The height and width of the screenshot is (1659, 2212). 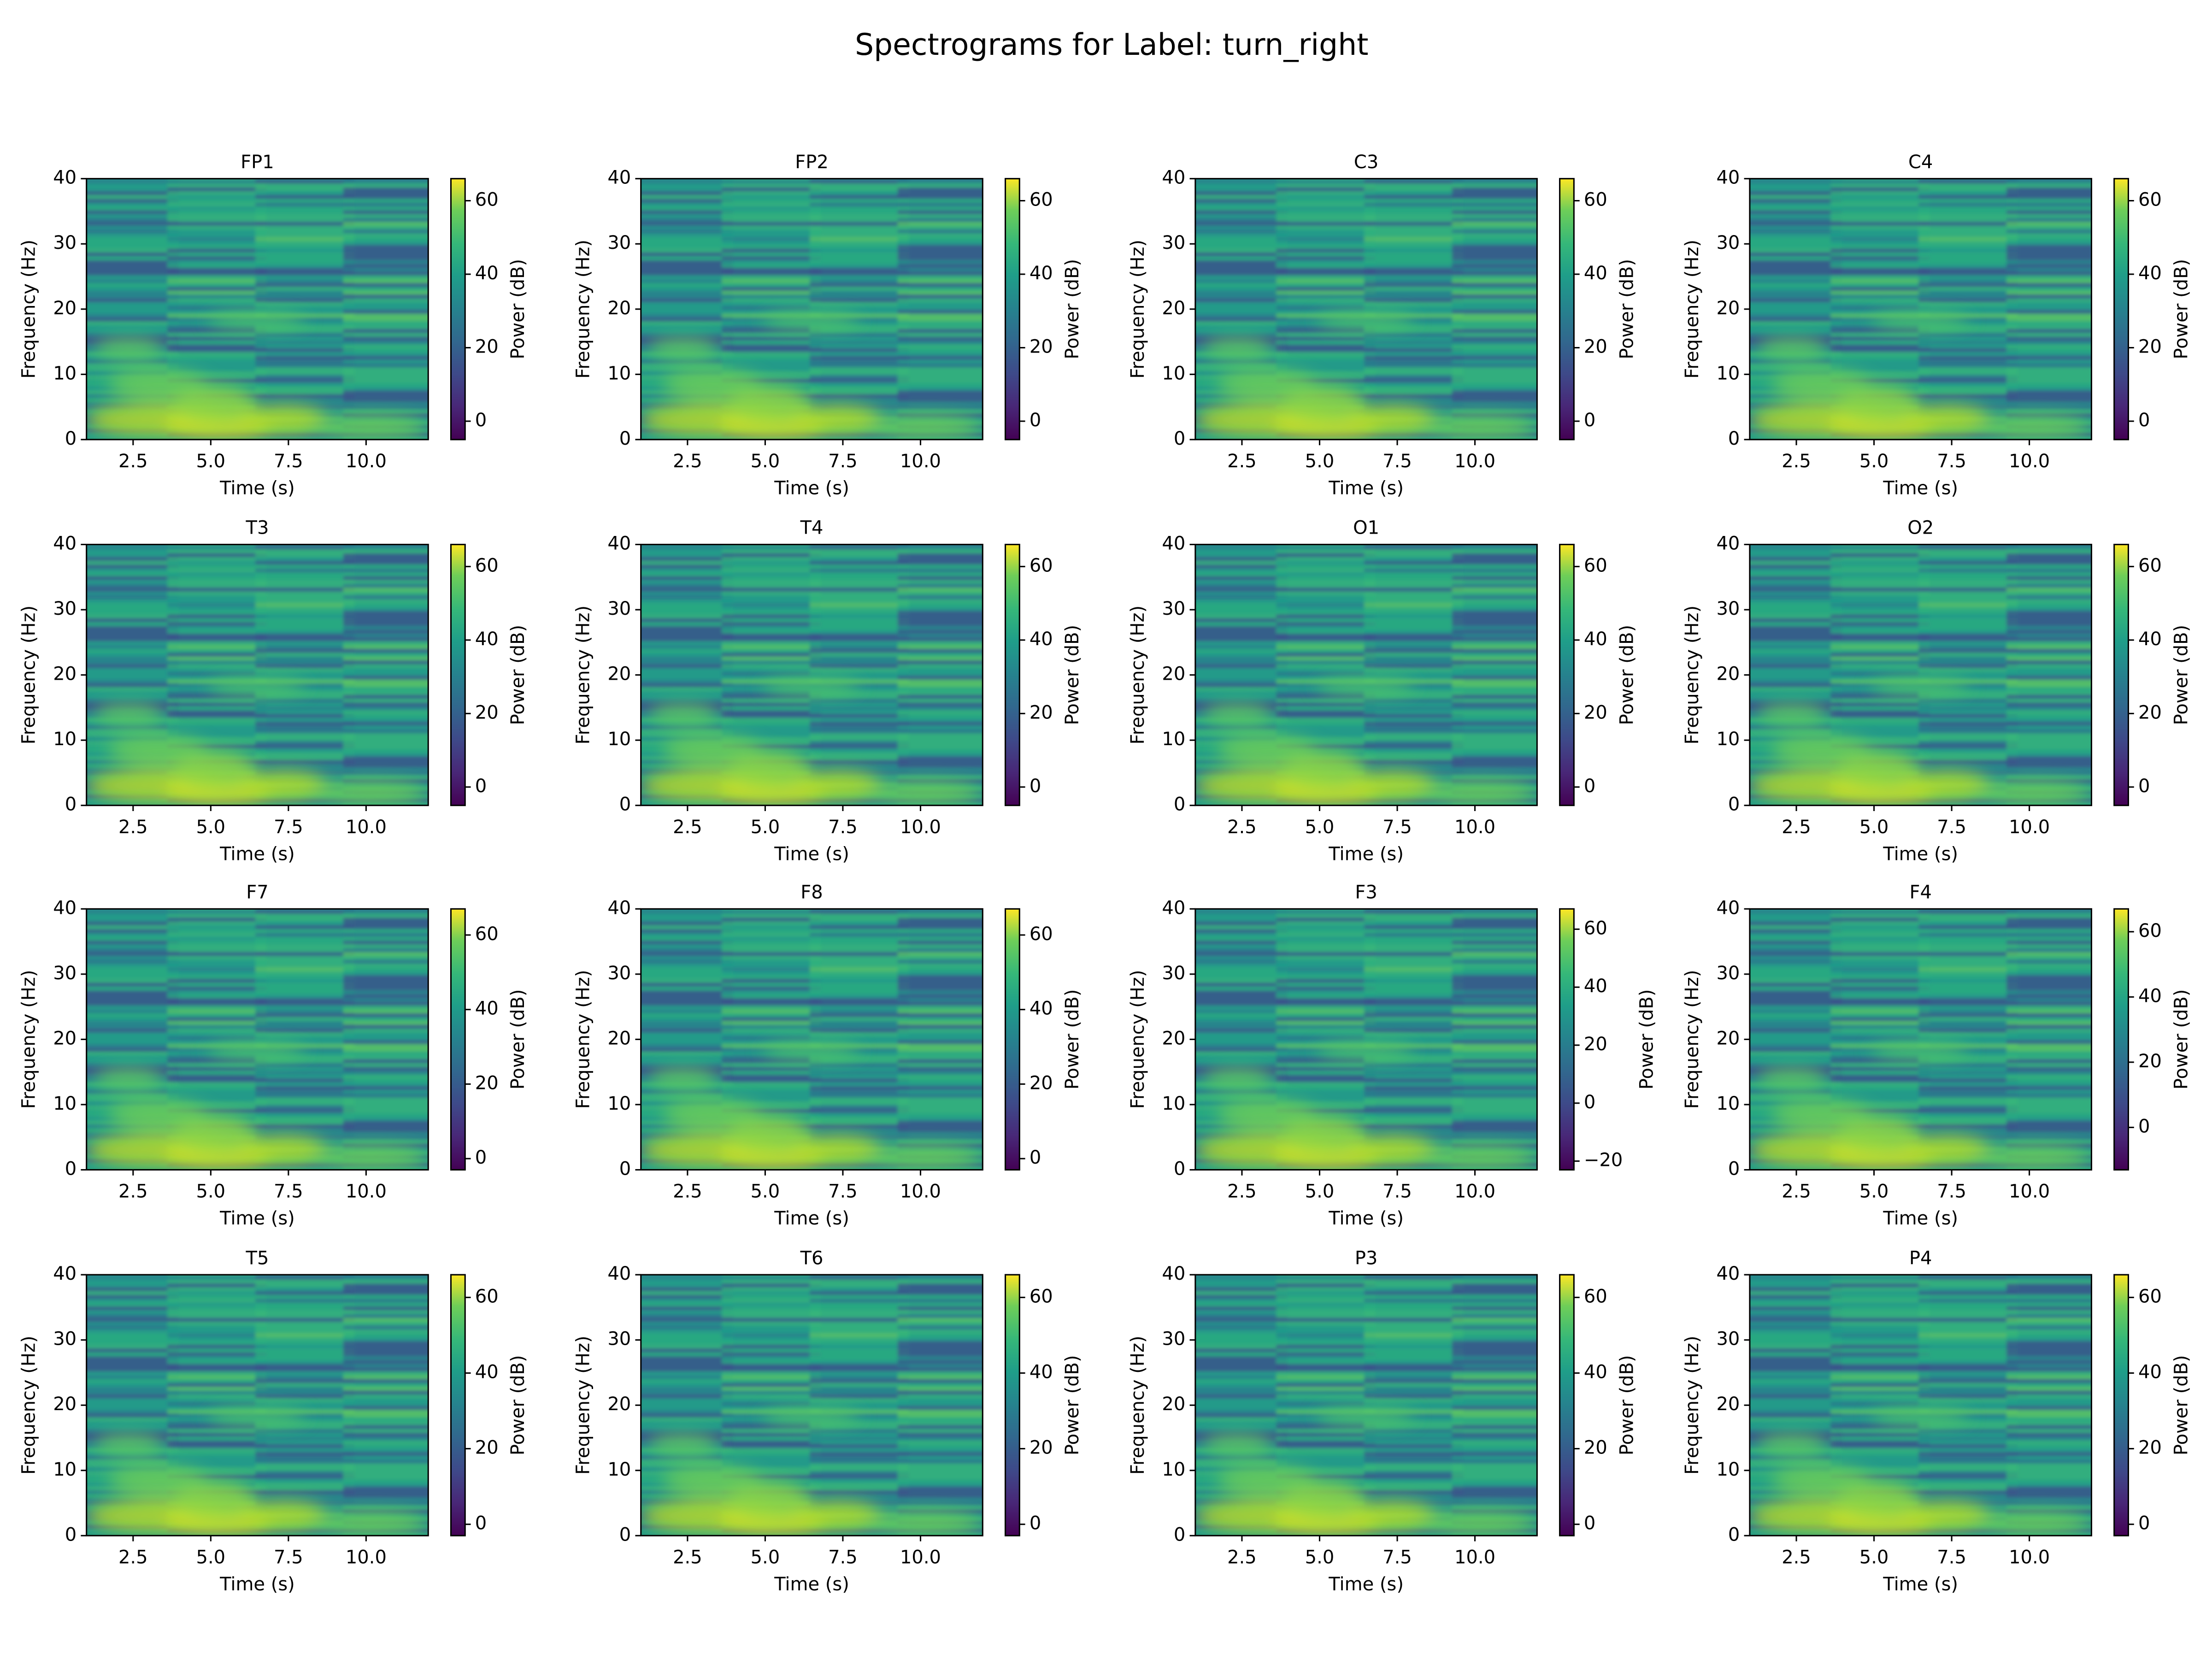 I want to click on colorbar-tick-label: −20, so click(x=1603, y=1160).